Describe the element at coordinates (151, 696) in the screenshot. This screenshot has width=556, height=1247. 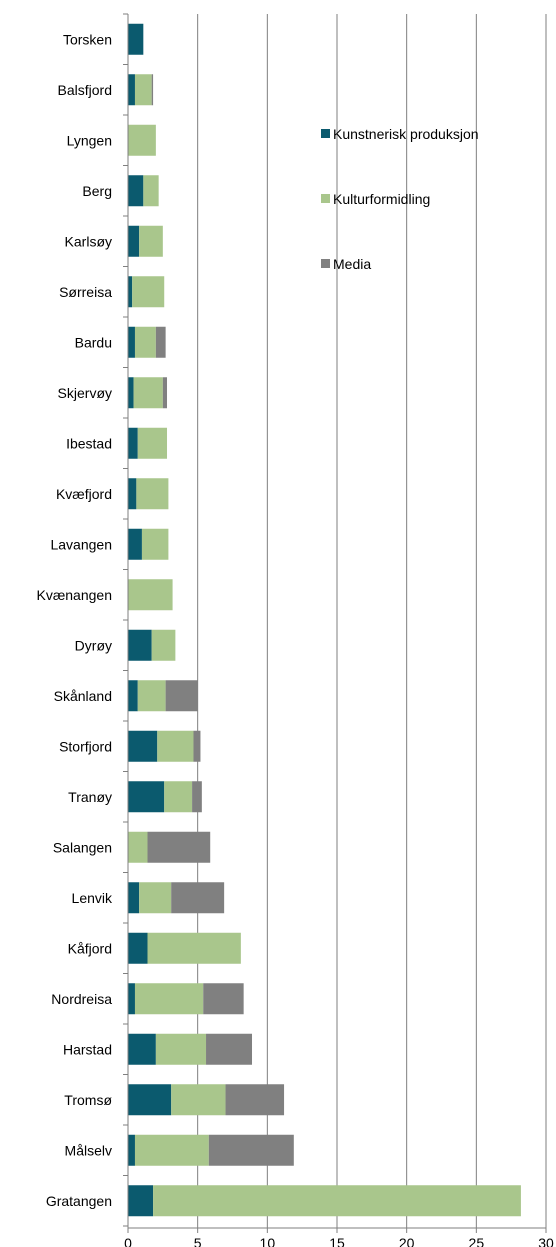
I see `bar-skånland-series-2` at that location.